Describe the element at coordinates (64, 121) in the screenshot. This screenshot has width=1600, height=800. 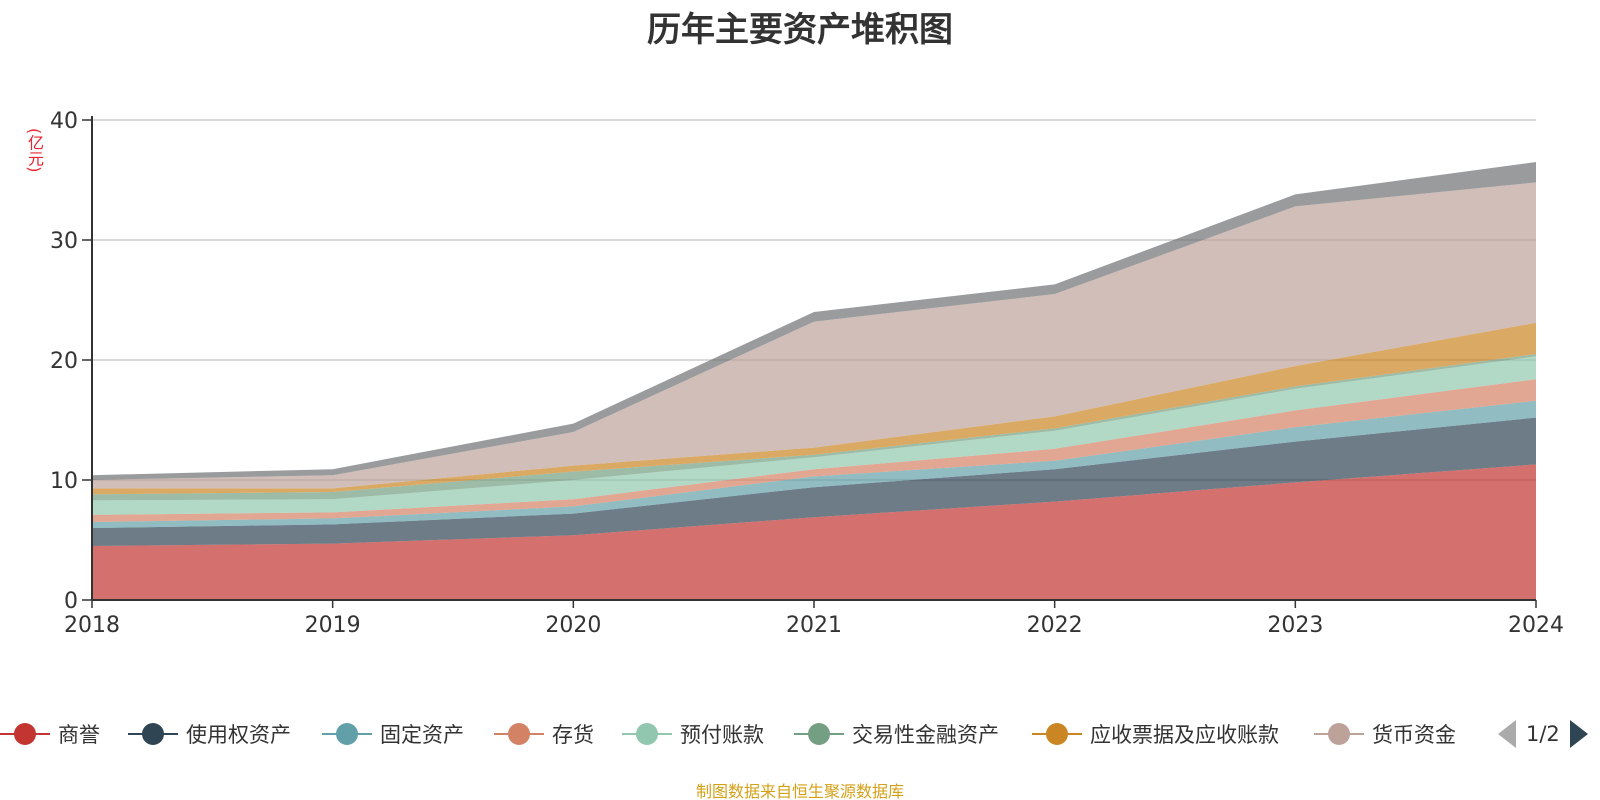
I see `y-tick-label: 40` at that location.